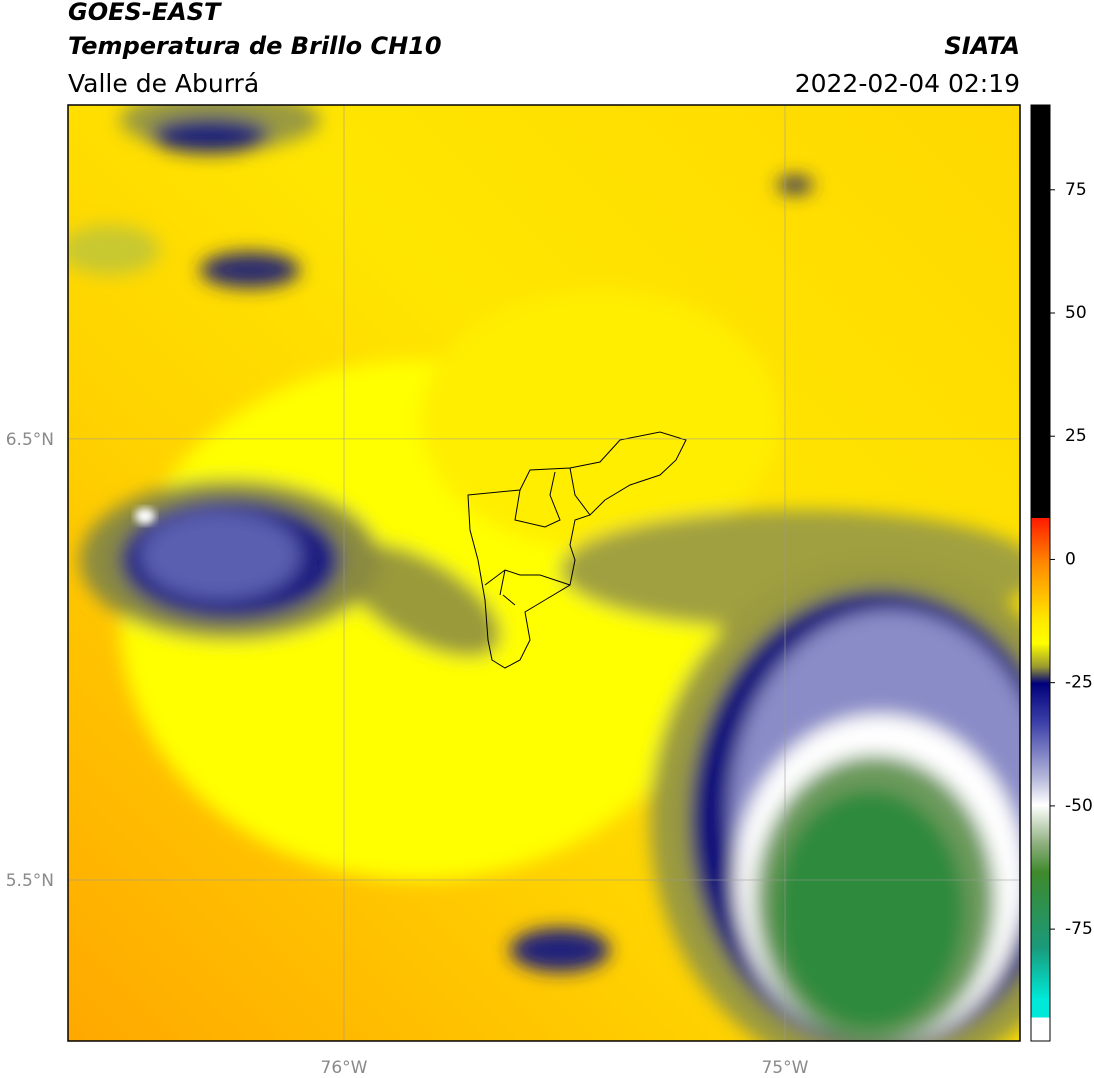 This screenshot has height=1078, width=1094. What do you see at coordinates (1079, 806) in the screenshot?
I see `colorbar-tick-label: -50` at bounding box center [1079, 806].